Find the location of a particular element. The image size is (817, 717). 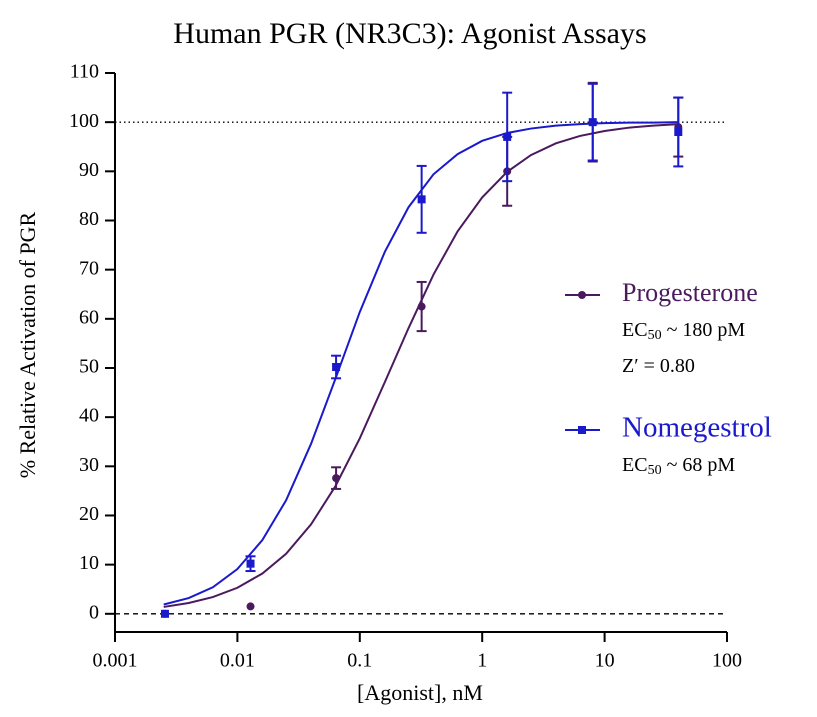

y-tick-label: 70 is located at coordinates (89, 268).